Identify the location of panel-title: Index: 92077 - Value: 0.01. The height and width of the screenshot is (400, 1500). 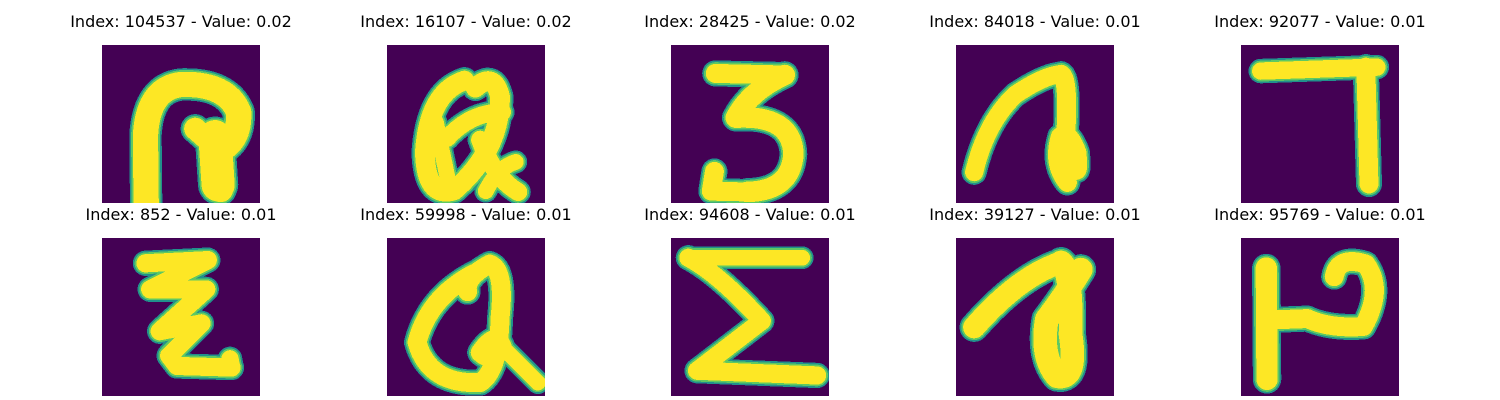
(1320, 21).